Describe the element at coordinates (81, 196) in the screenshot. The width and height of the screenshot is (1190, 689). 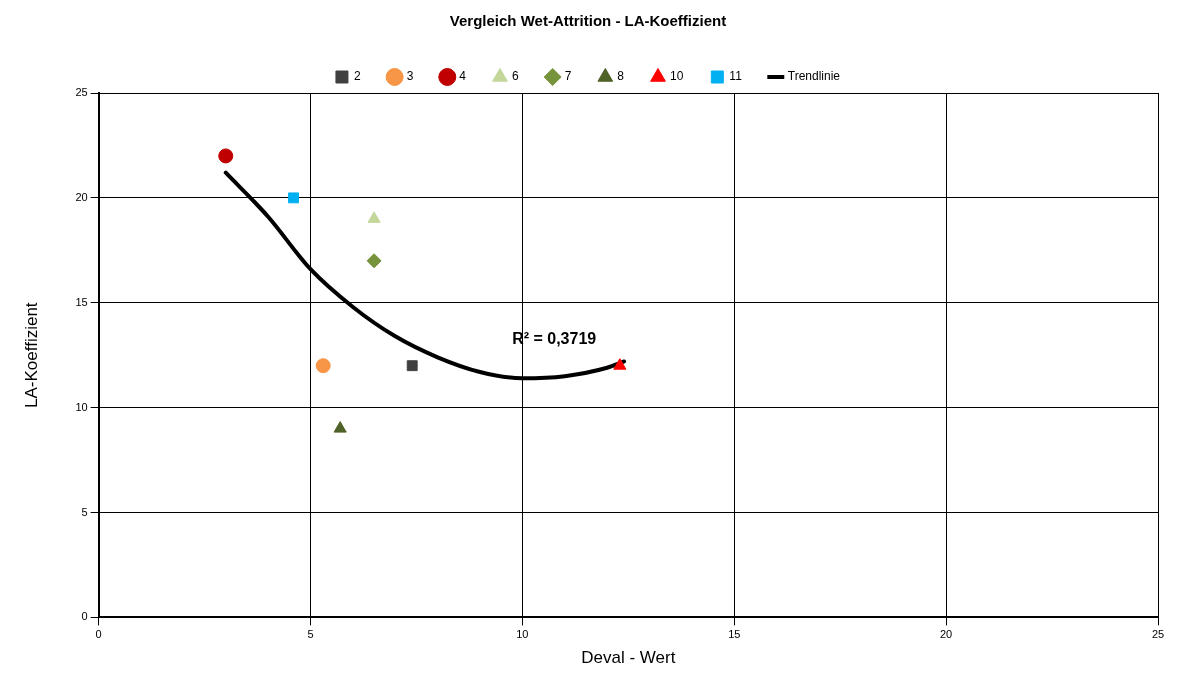
I see `y-tick-label: 20` at that location.